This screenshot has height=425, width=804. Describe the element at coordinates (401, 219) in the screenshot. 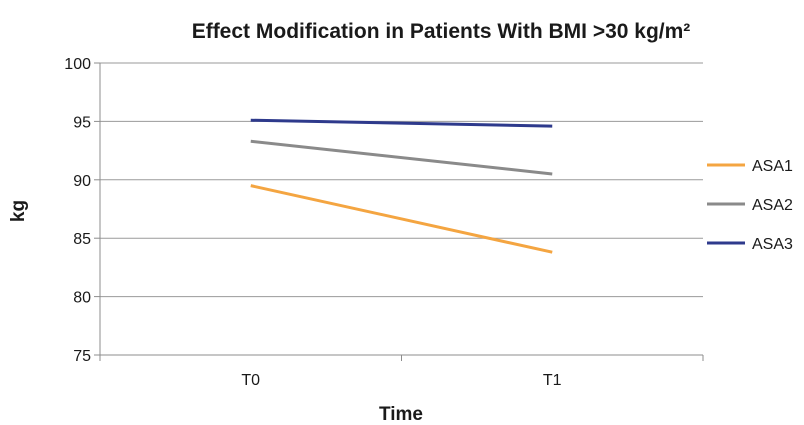

I see `series-line-asa1` at that location.